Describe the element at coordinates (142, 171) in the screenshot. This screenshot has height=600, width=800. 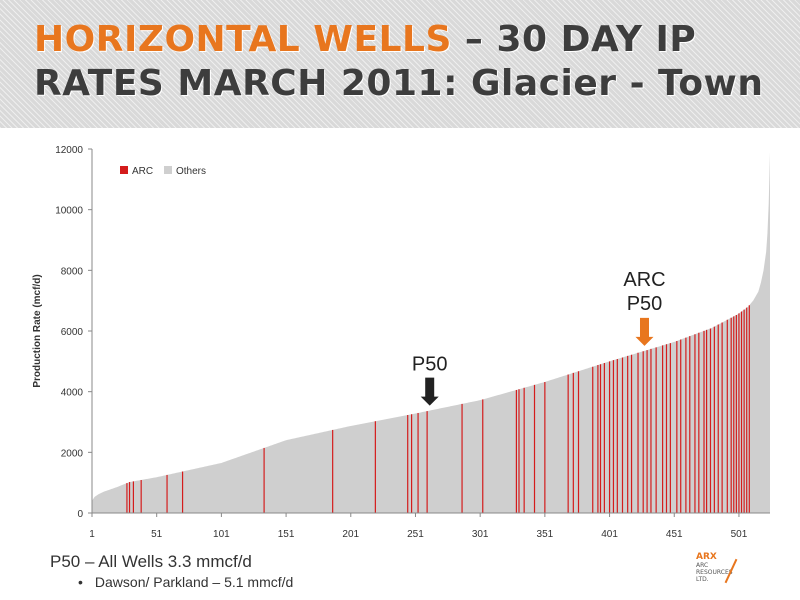
I see `legend-label-arc: ARC` at that location.